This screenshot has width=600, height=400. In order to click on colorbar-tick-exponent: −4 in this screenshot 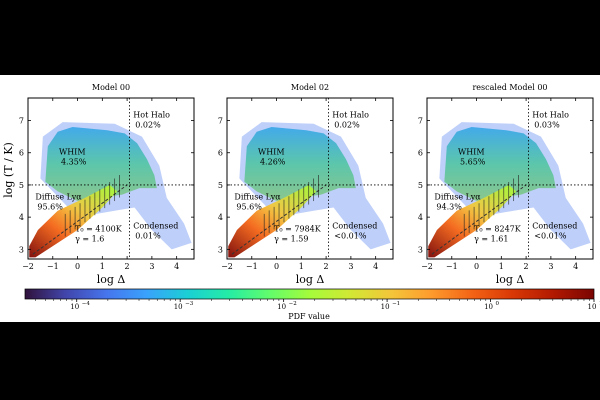, I will do `click(86, 304)`.